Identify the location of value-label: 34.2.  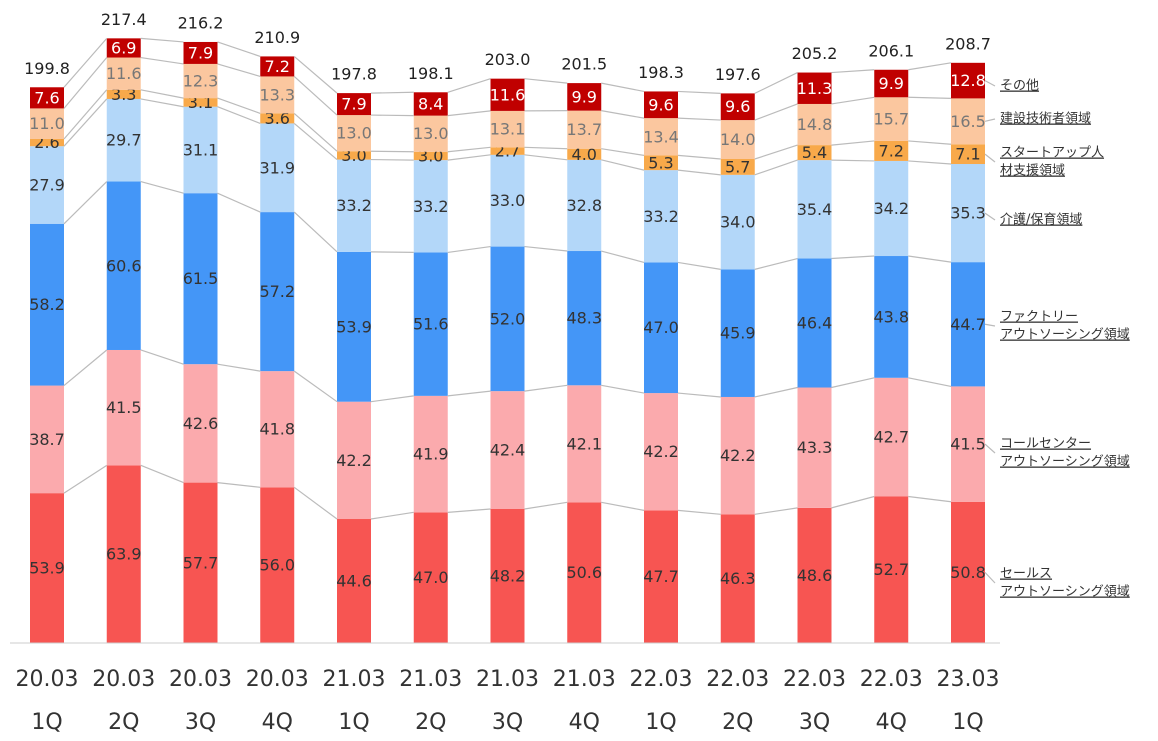
(891, 208).